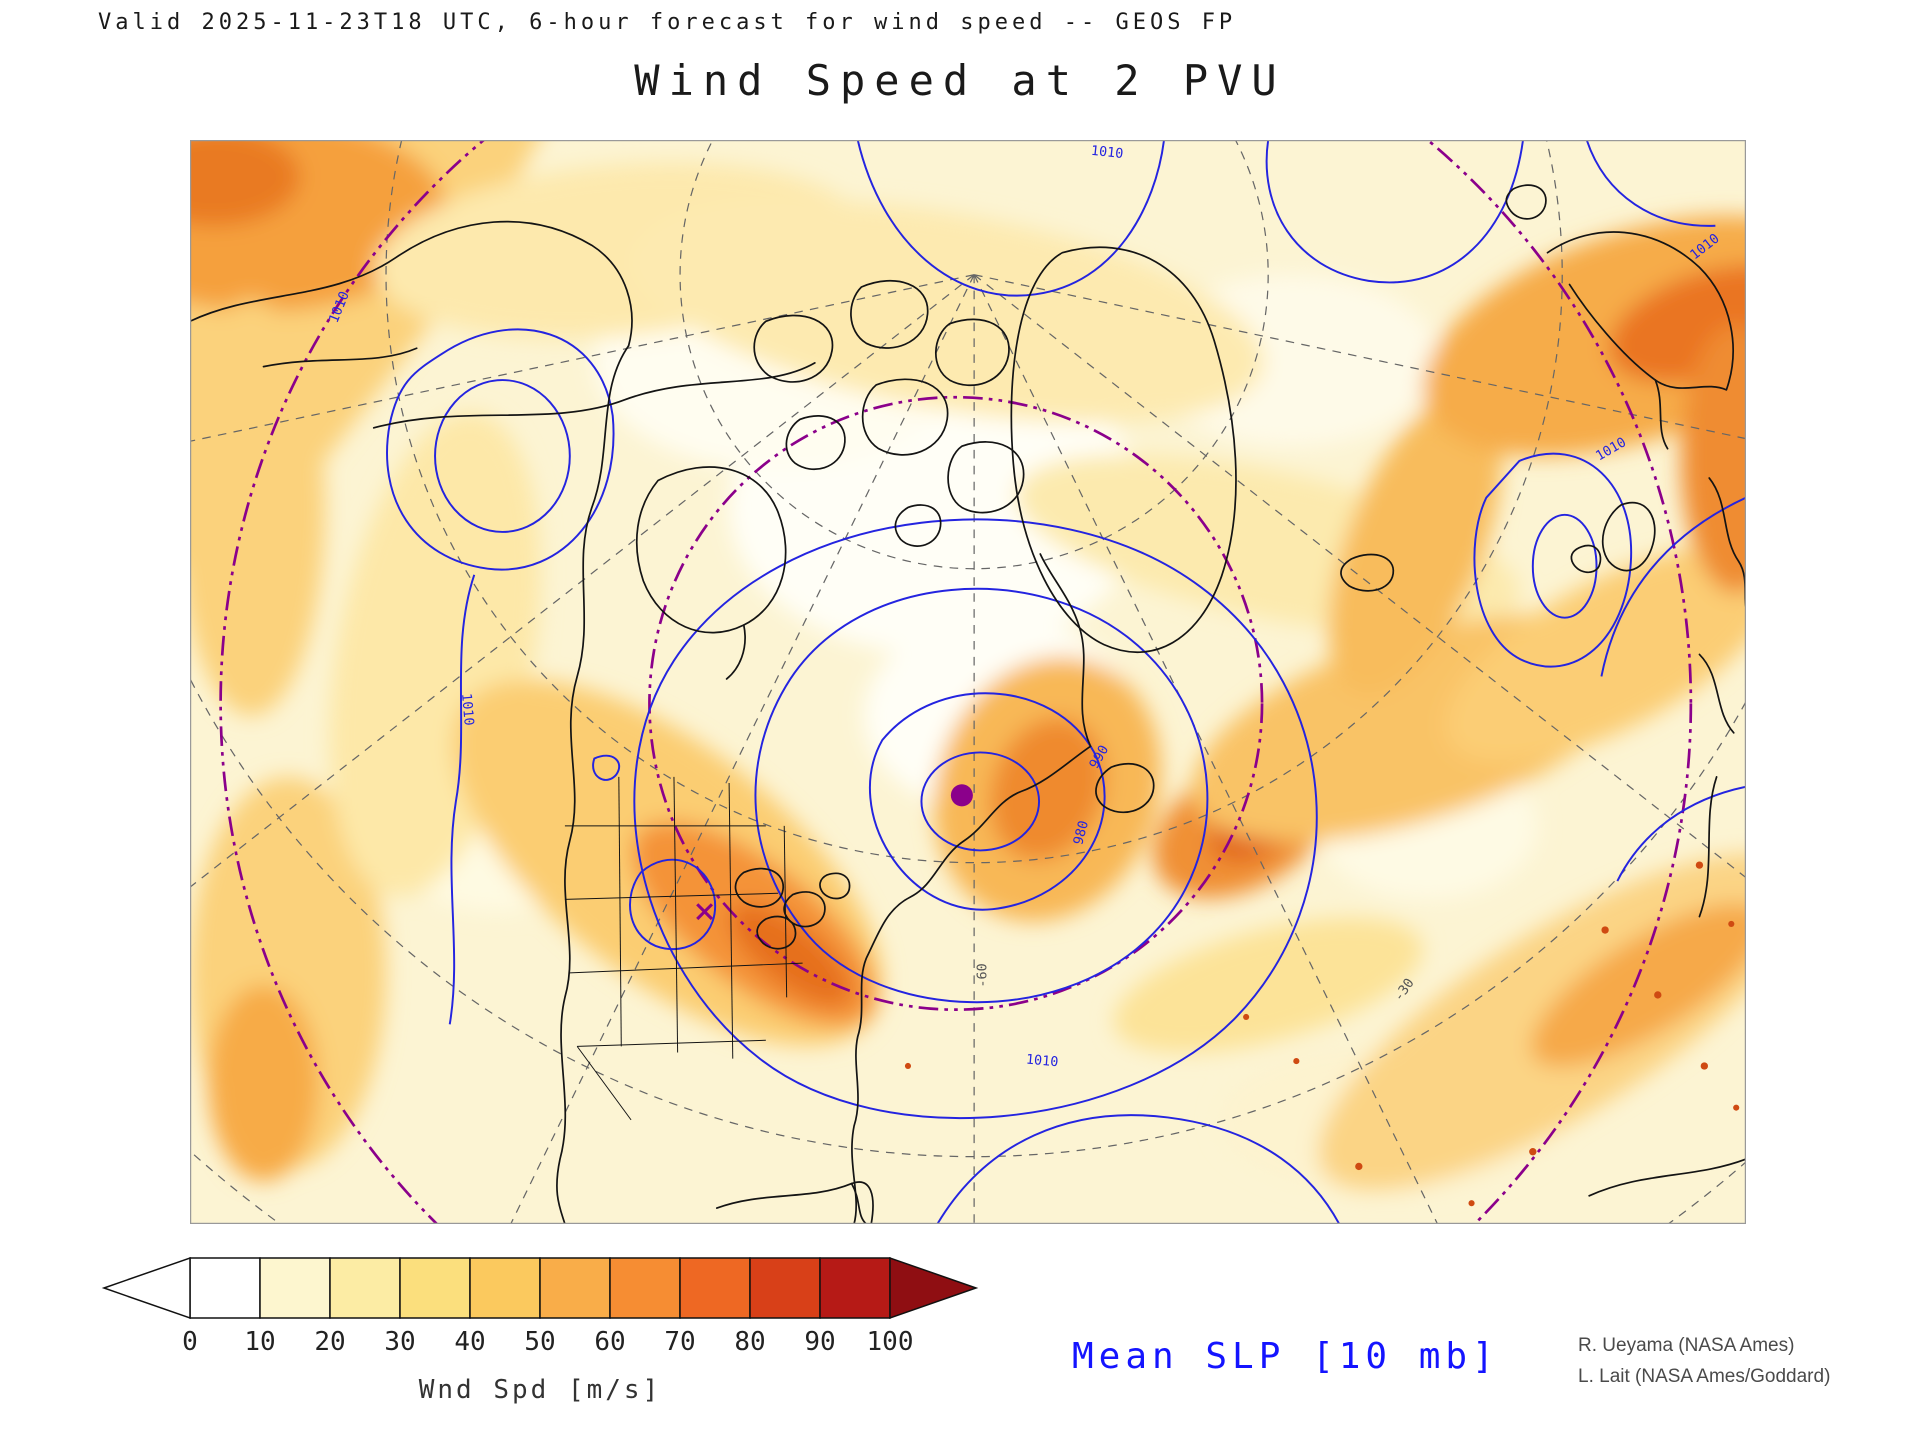 The image size is (1920, 1440). Describe the element at coordinates (1081, 833) in the screenshot. I see `slp-contour-label: 980` at that location.